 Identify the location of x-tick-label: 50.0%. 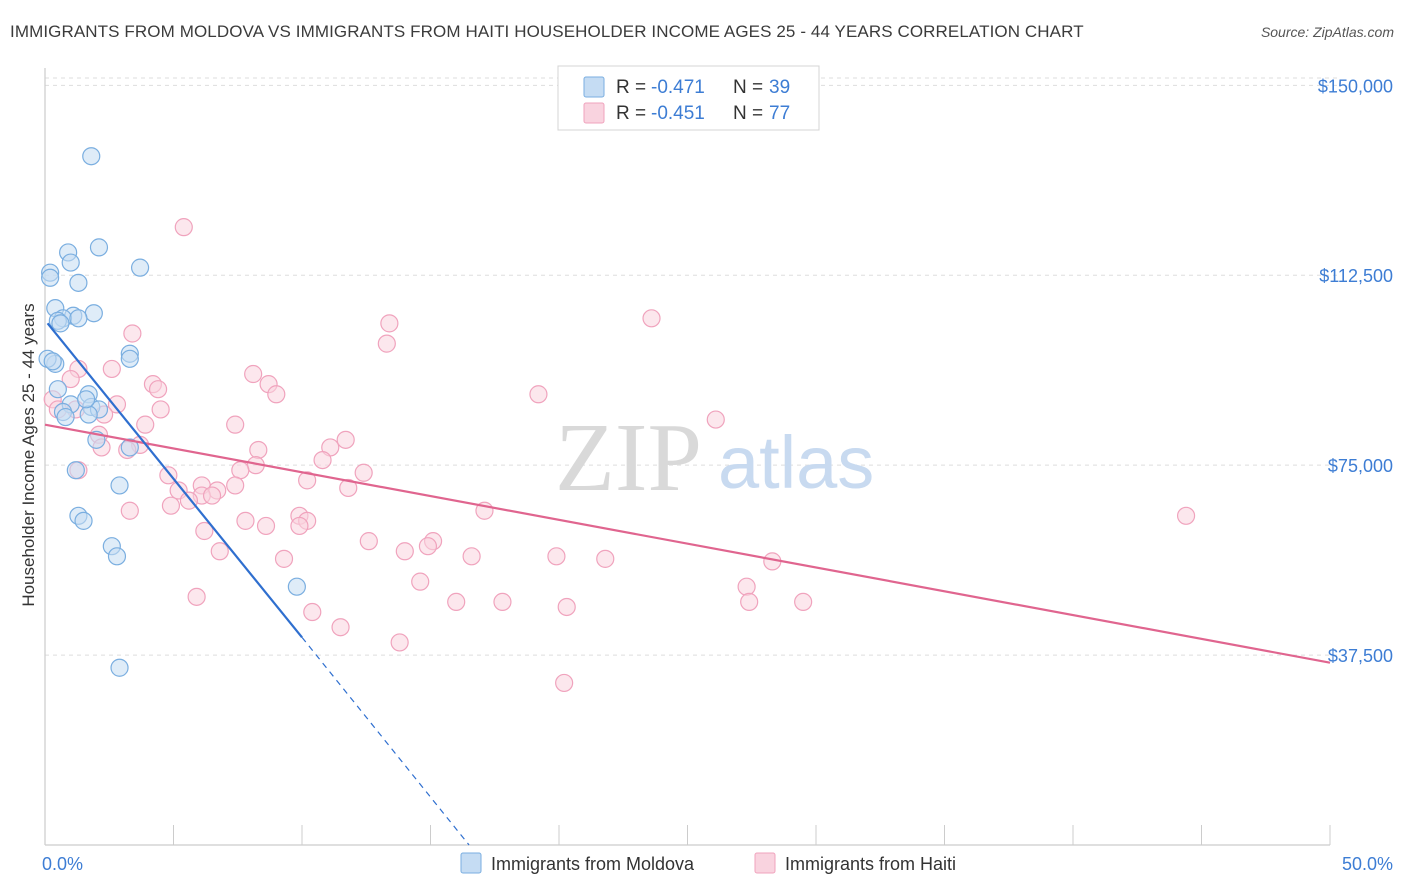
(1367, 864).